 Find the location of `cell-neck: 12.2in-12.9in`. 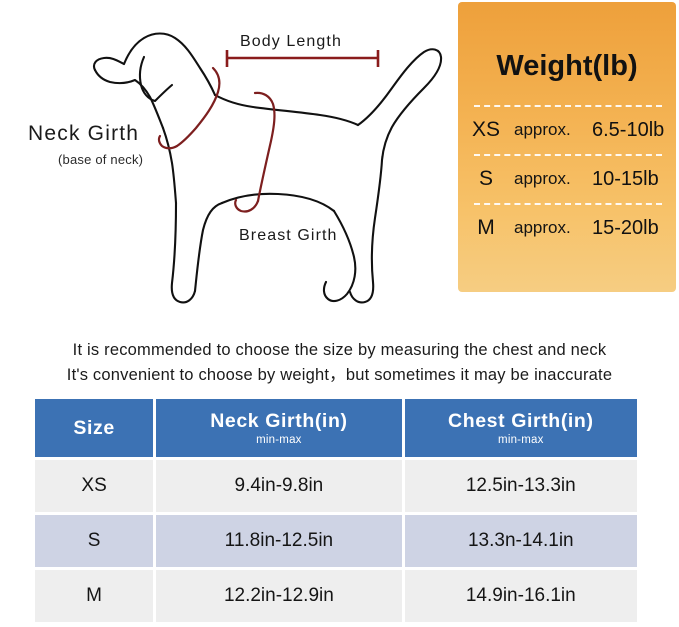

cell-neck: 12.2in-12.9in is located at coordinates (279, 596).